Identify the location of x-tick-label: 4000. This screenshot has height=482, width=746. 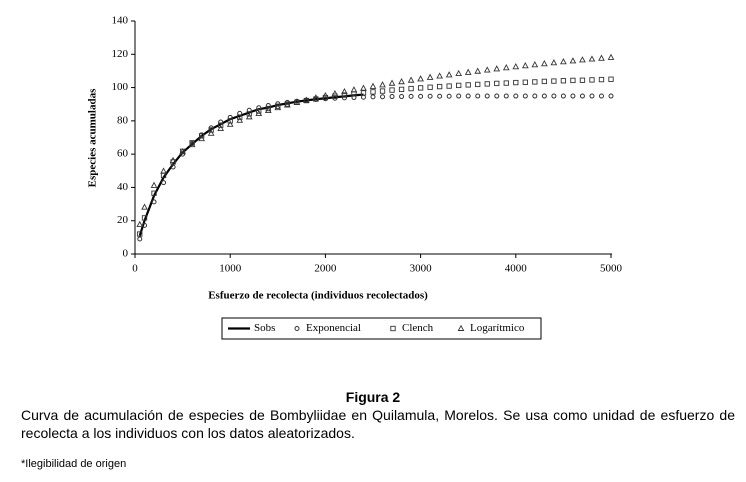
(516, 269).